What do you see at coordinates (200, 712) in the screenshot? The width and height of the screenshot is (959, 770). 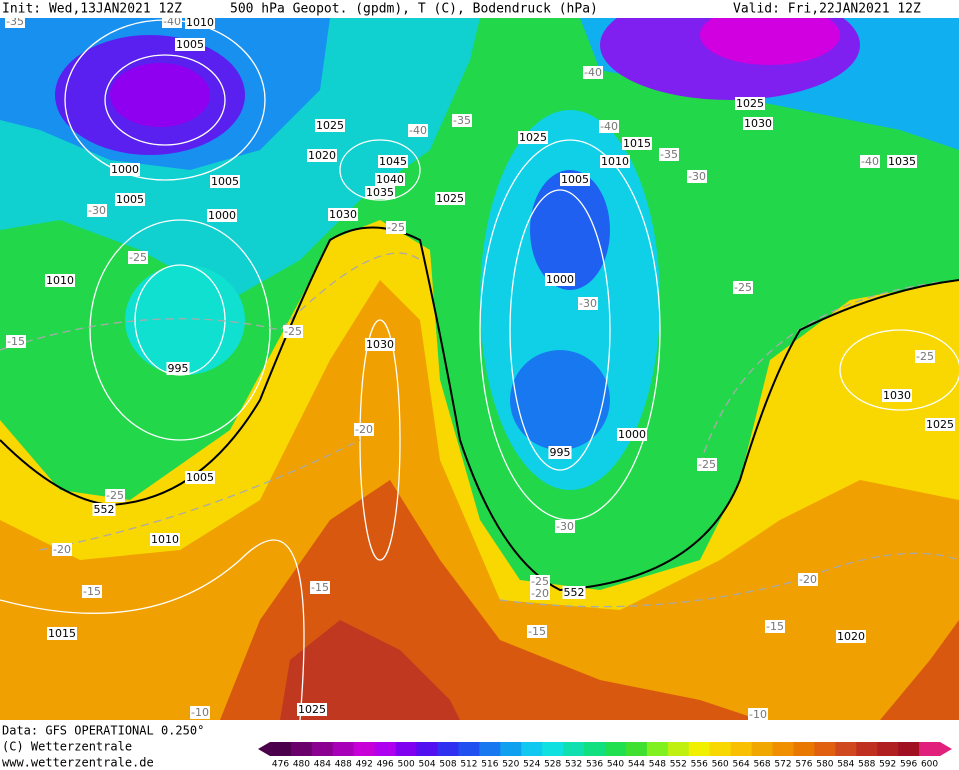 I see `temperature-label: -10` at bounding box center [200, 712].